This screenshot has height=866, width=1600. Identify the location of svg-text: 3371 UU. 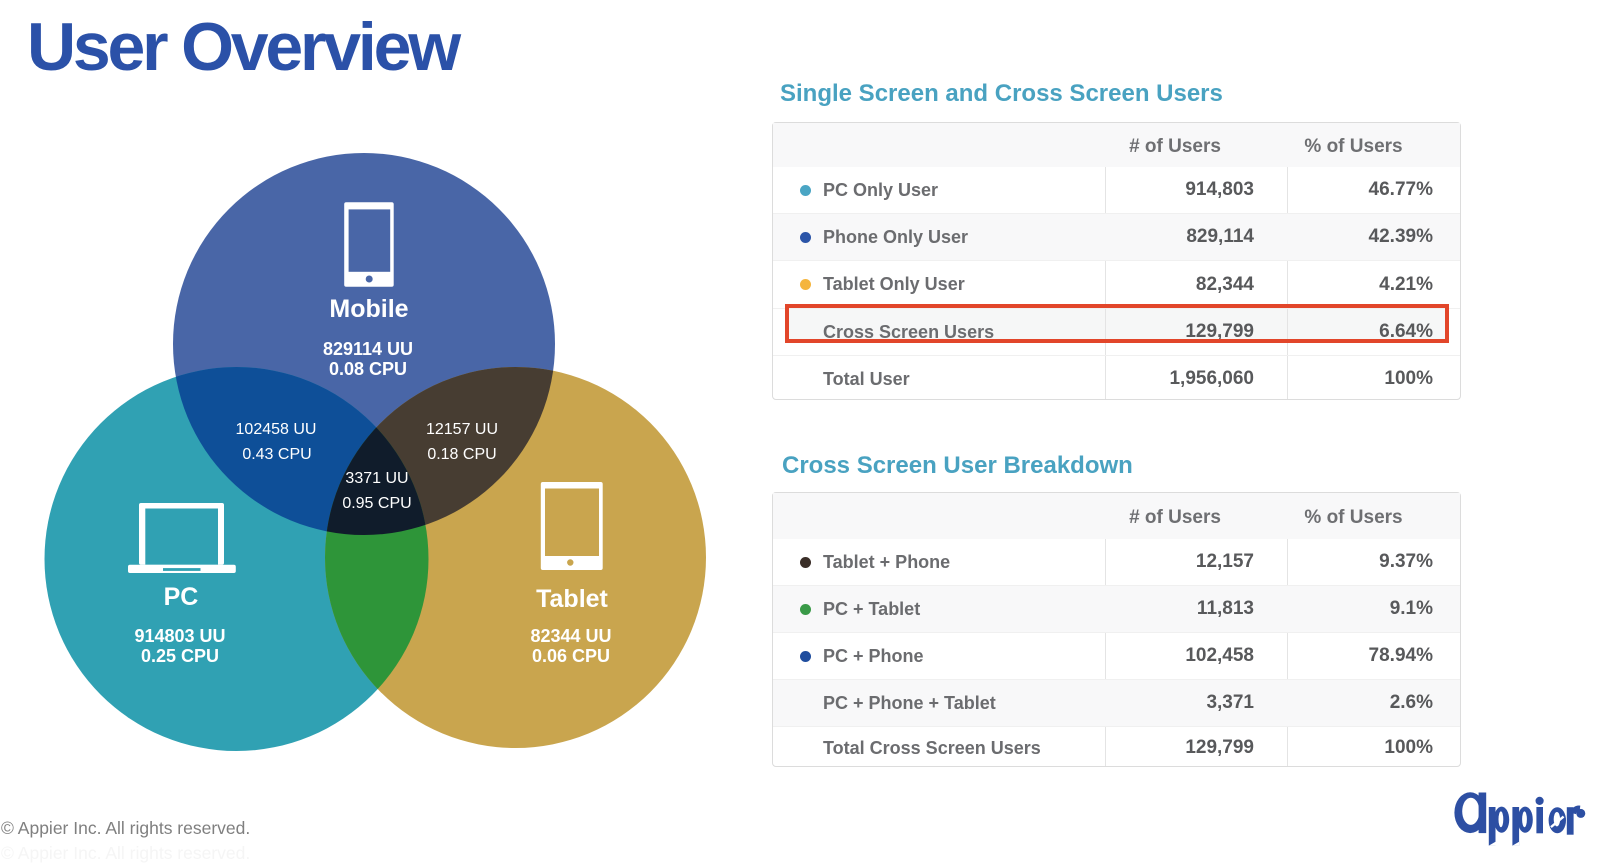
(376, 478).